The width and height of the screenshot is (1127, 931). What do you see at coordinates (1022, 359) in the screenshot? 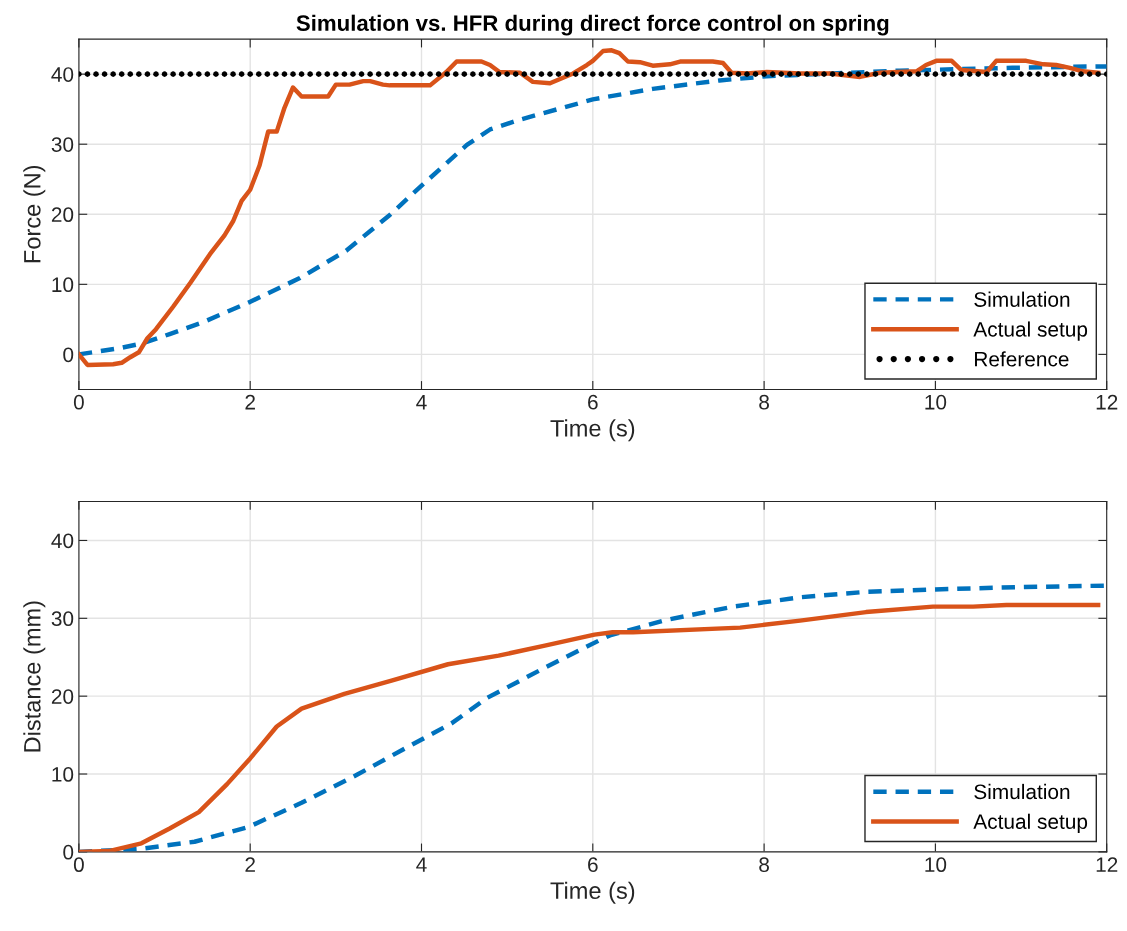
I see `legend-label: Reference` at bounding box center [1022, 359].